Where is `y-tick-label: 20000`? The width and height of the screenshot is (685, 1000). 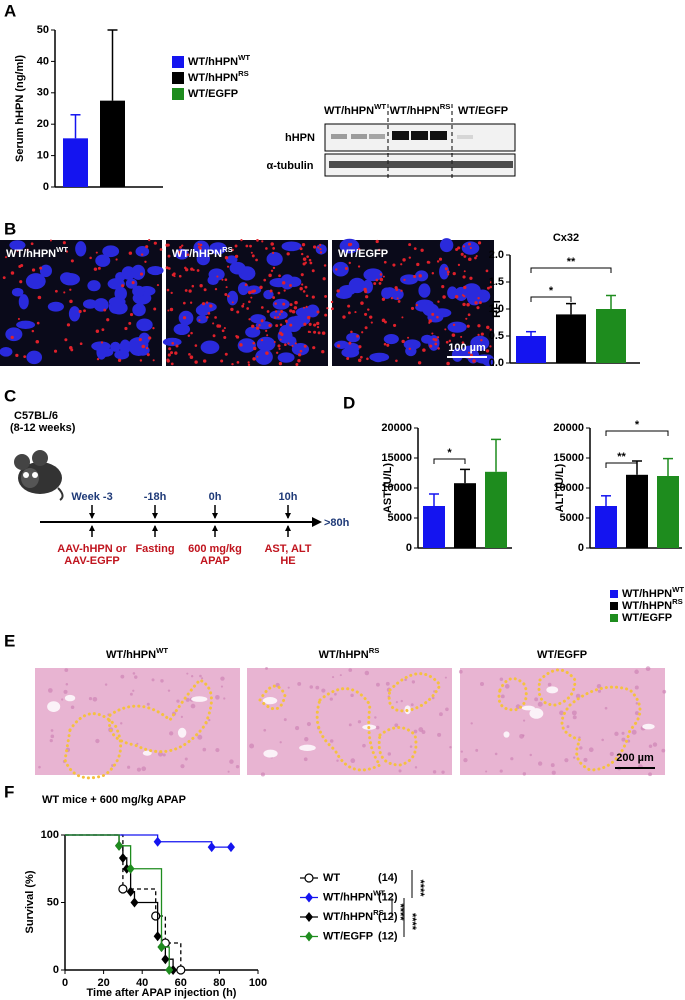 y-tick-label: 20000 is located at coordinates (568, 428).